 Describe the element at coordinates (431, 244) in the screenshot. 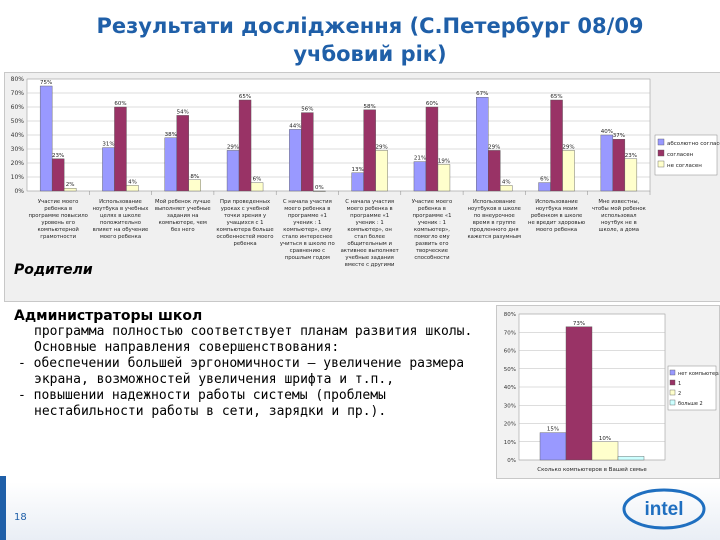

I see `x-category-line: развить его` at that location.